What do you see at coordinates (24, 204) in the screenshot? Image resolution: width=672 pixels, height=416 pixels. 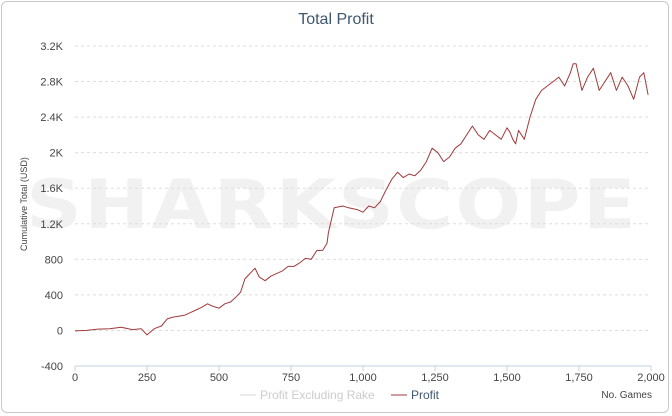 I see `y-axis-label: Cumulative Total (USD)` at bounding box center [24, 204].